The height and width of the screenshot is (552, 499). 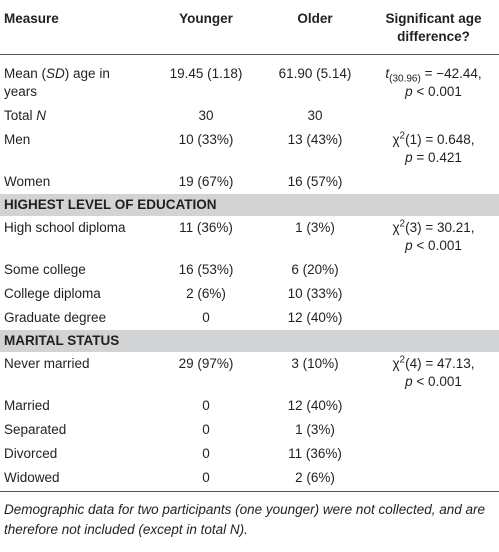 I want to click on older-cell: 6 (20%), so click(x=315, y=269).